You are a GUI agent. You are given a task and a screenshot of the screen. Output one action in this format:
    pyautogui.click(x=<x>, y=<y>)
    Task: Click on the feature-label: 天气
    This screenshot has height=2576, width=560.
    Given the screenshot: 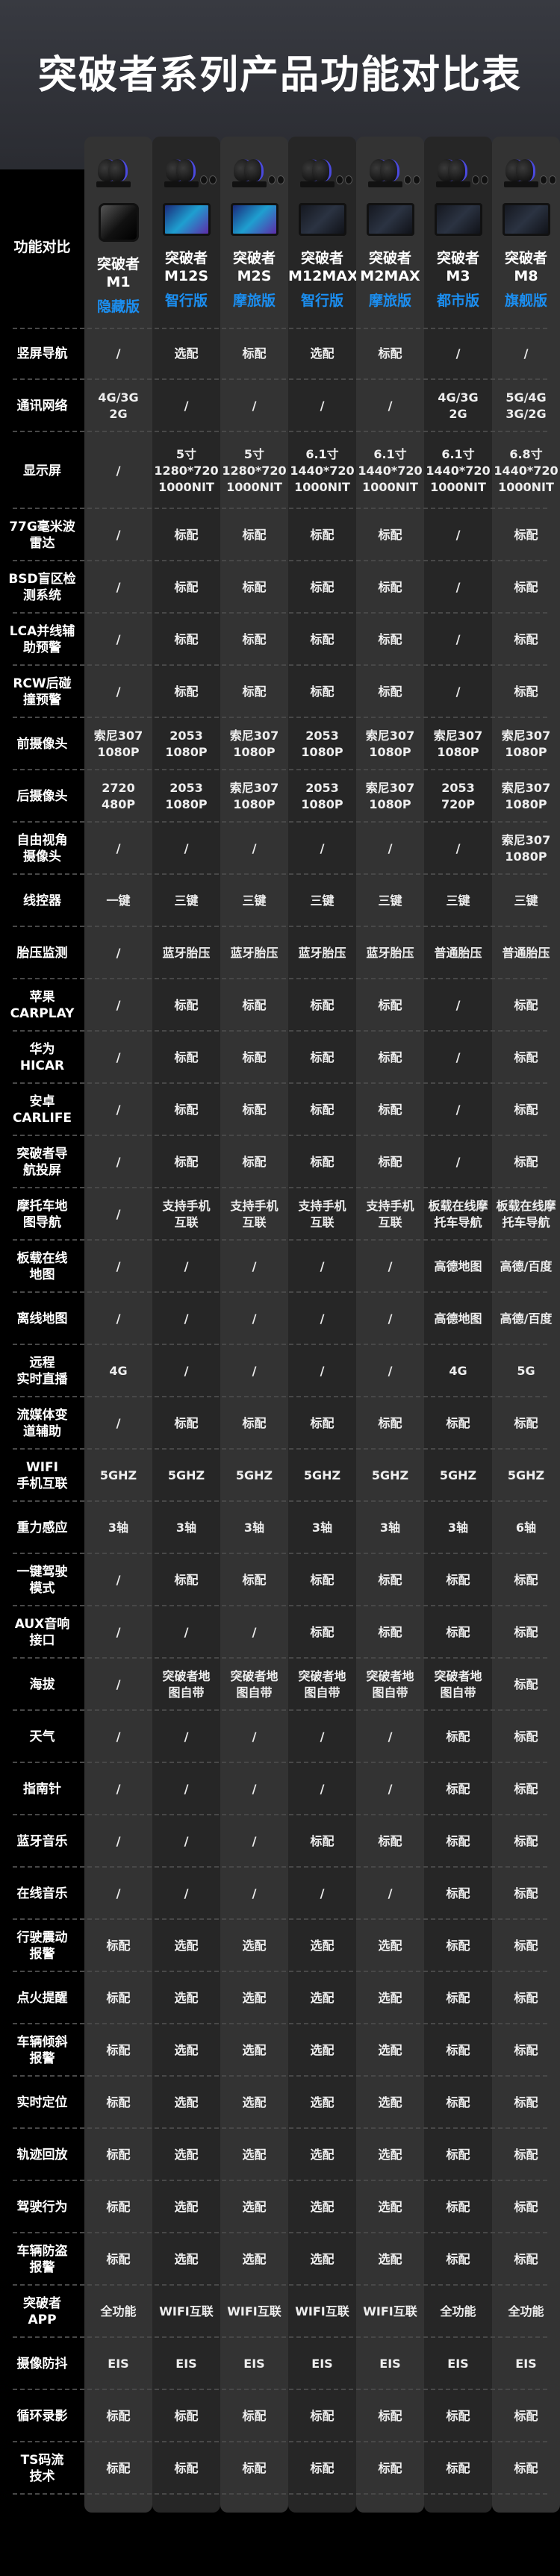 What is the action you would take?
    pyautogui.click(x=42, y=1737)
    